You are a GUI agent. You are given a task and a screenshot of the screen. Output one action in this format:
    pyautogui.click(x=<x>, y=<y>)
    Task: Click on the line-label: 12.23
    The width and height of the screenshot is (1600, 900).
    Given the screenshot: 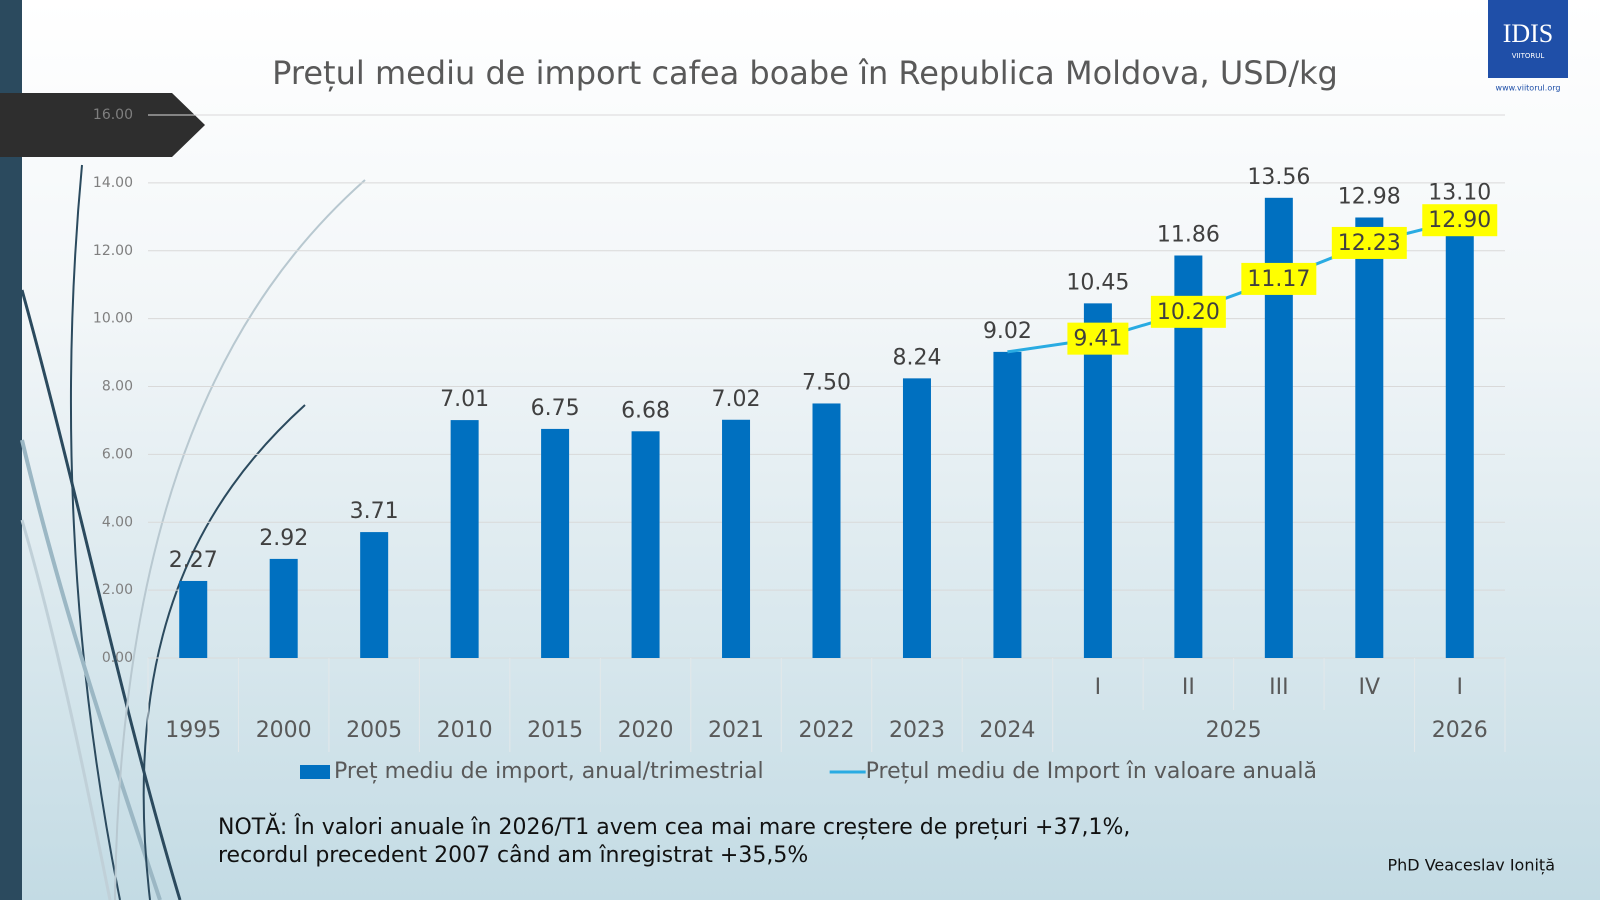 What is the action you would take?
    pyautogui.click(x=1369, y=242)
    